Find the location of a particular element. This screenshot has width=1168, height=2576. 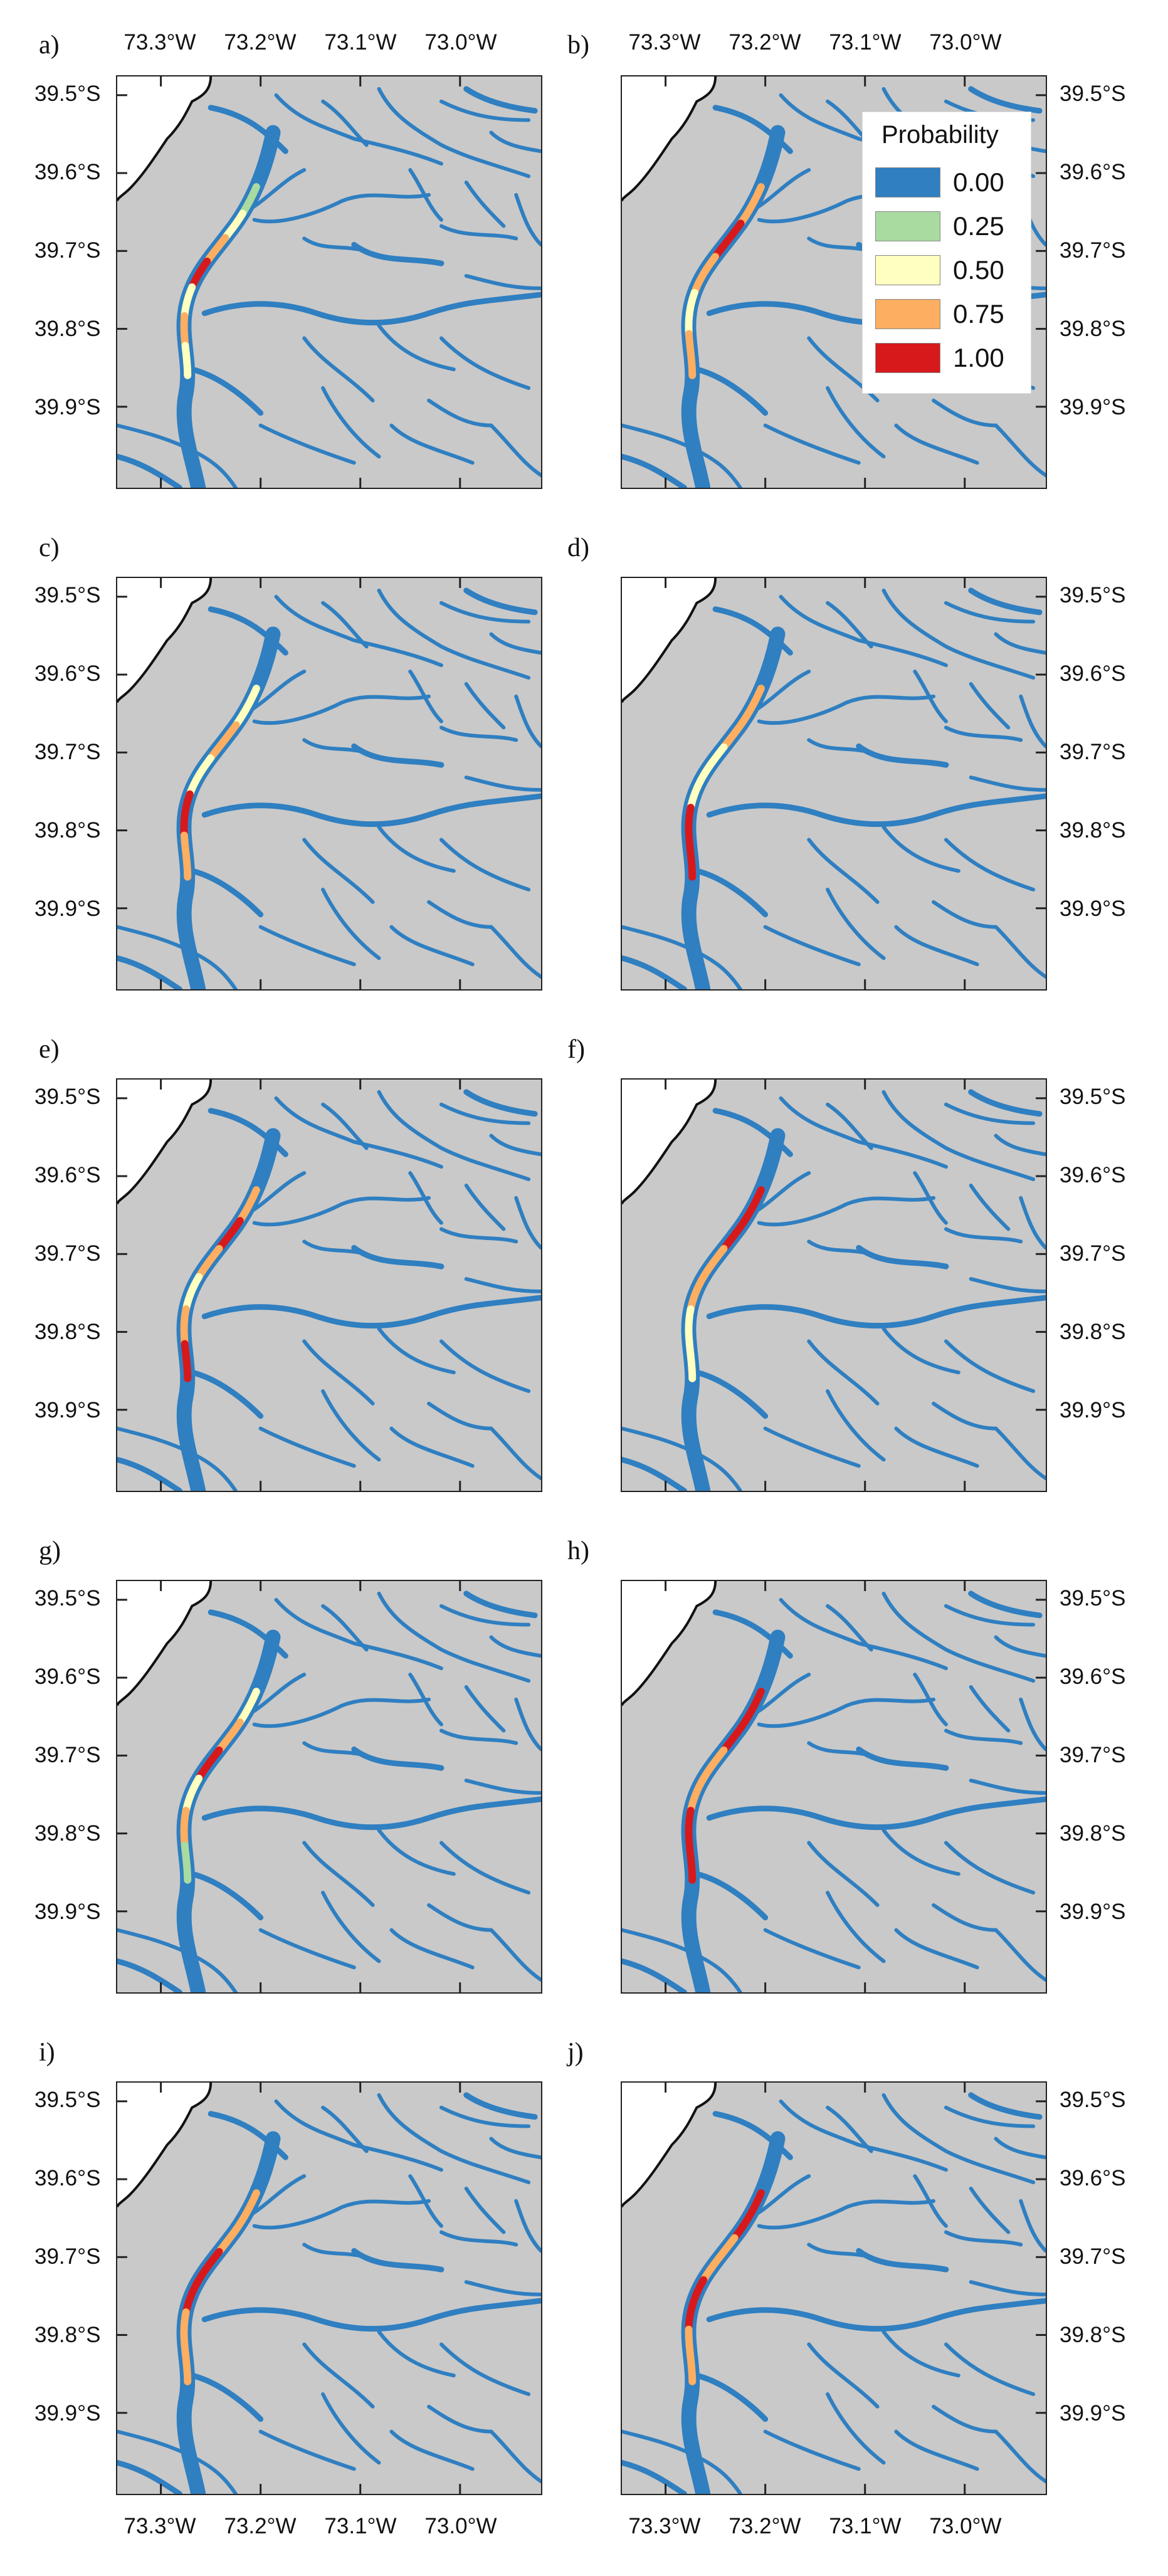

map-panel-i is located at coordinates (329, 2288).